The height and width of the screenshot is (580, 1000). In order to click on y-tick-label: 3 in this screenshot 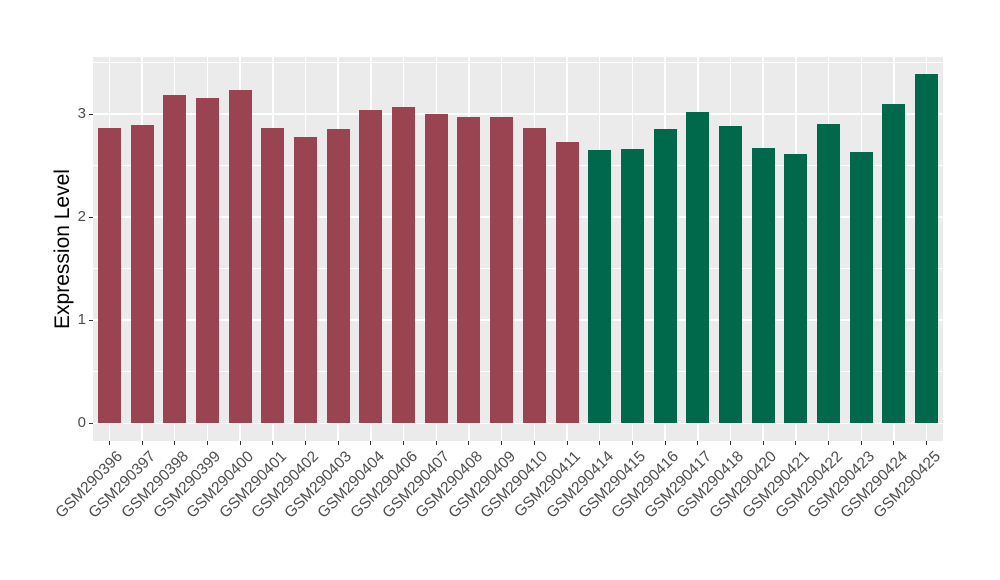, I will do `click(81, 113)`.